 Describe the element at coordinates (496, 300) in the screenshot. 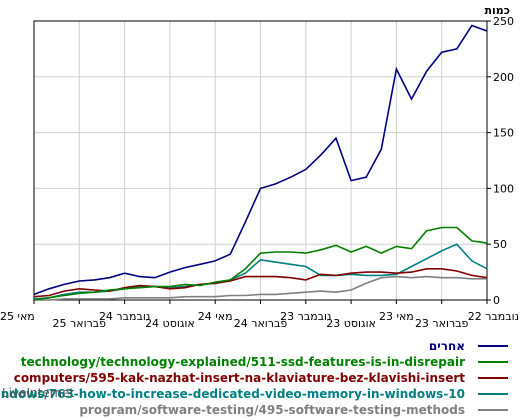

I see `y-tick-label: 0` at that location.